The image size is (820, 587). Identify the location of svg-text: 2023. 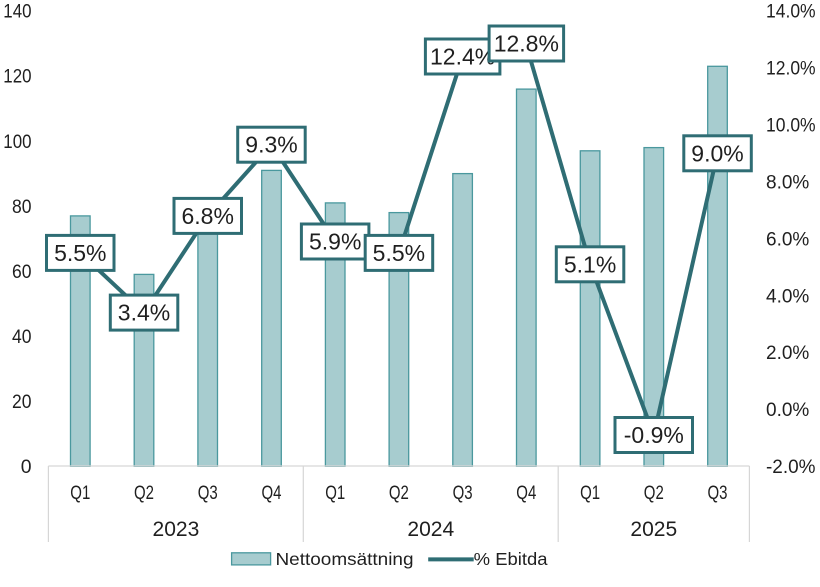
(176, 529).